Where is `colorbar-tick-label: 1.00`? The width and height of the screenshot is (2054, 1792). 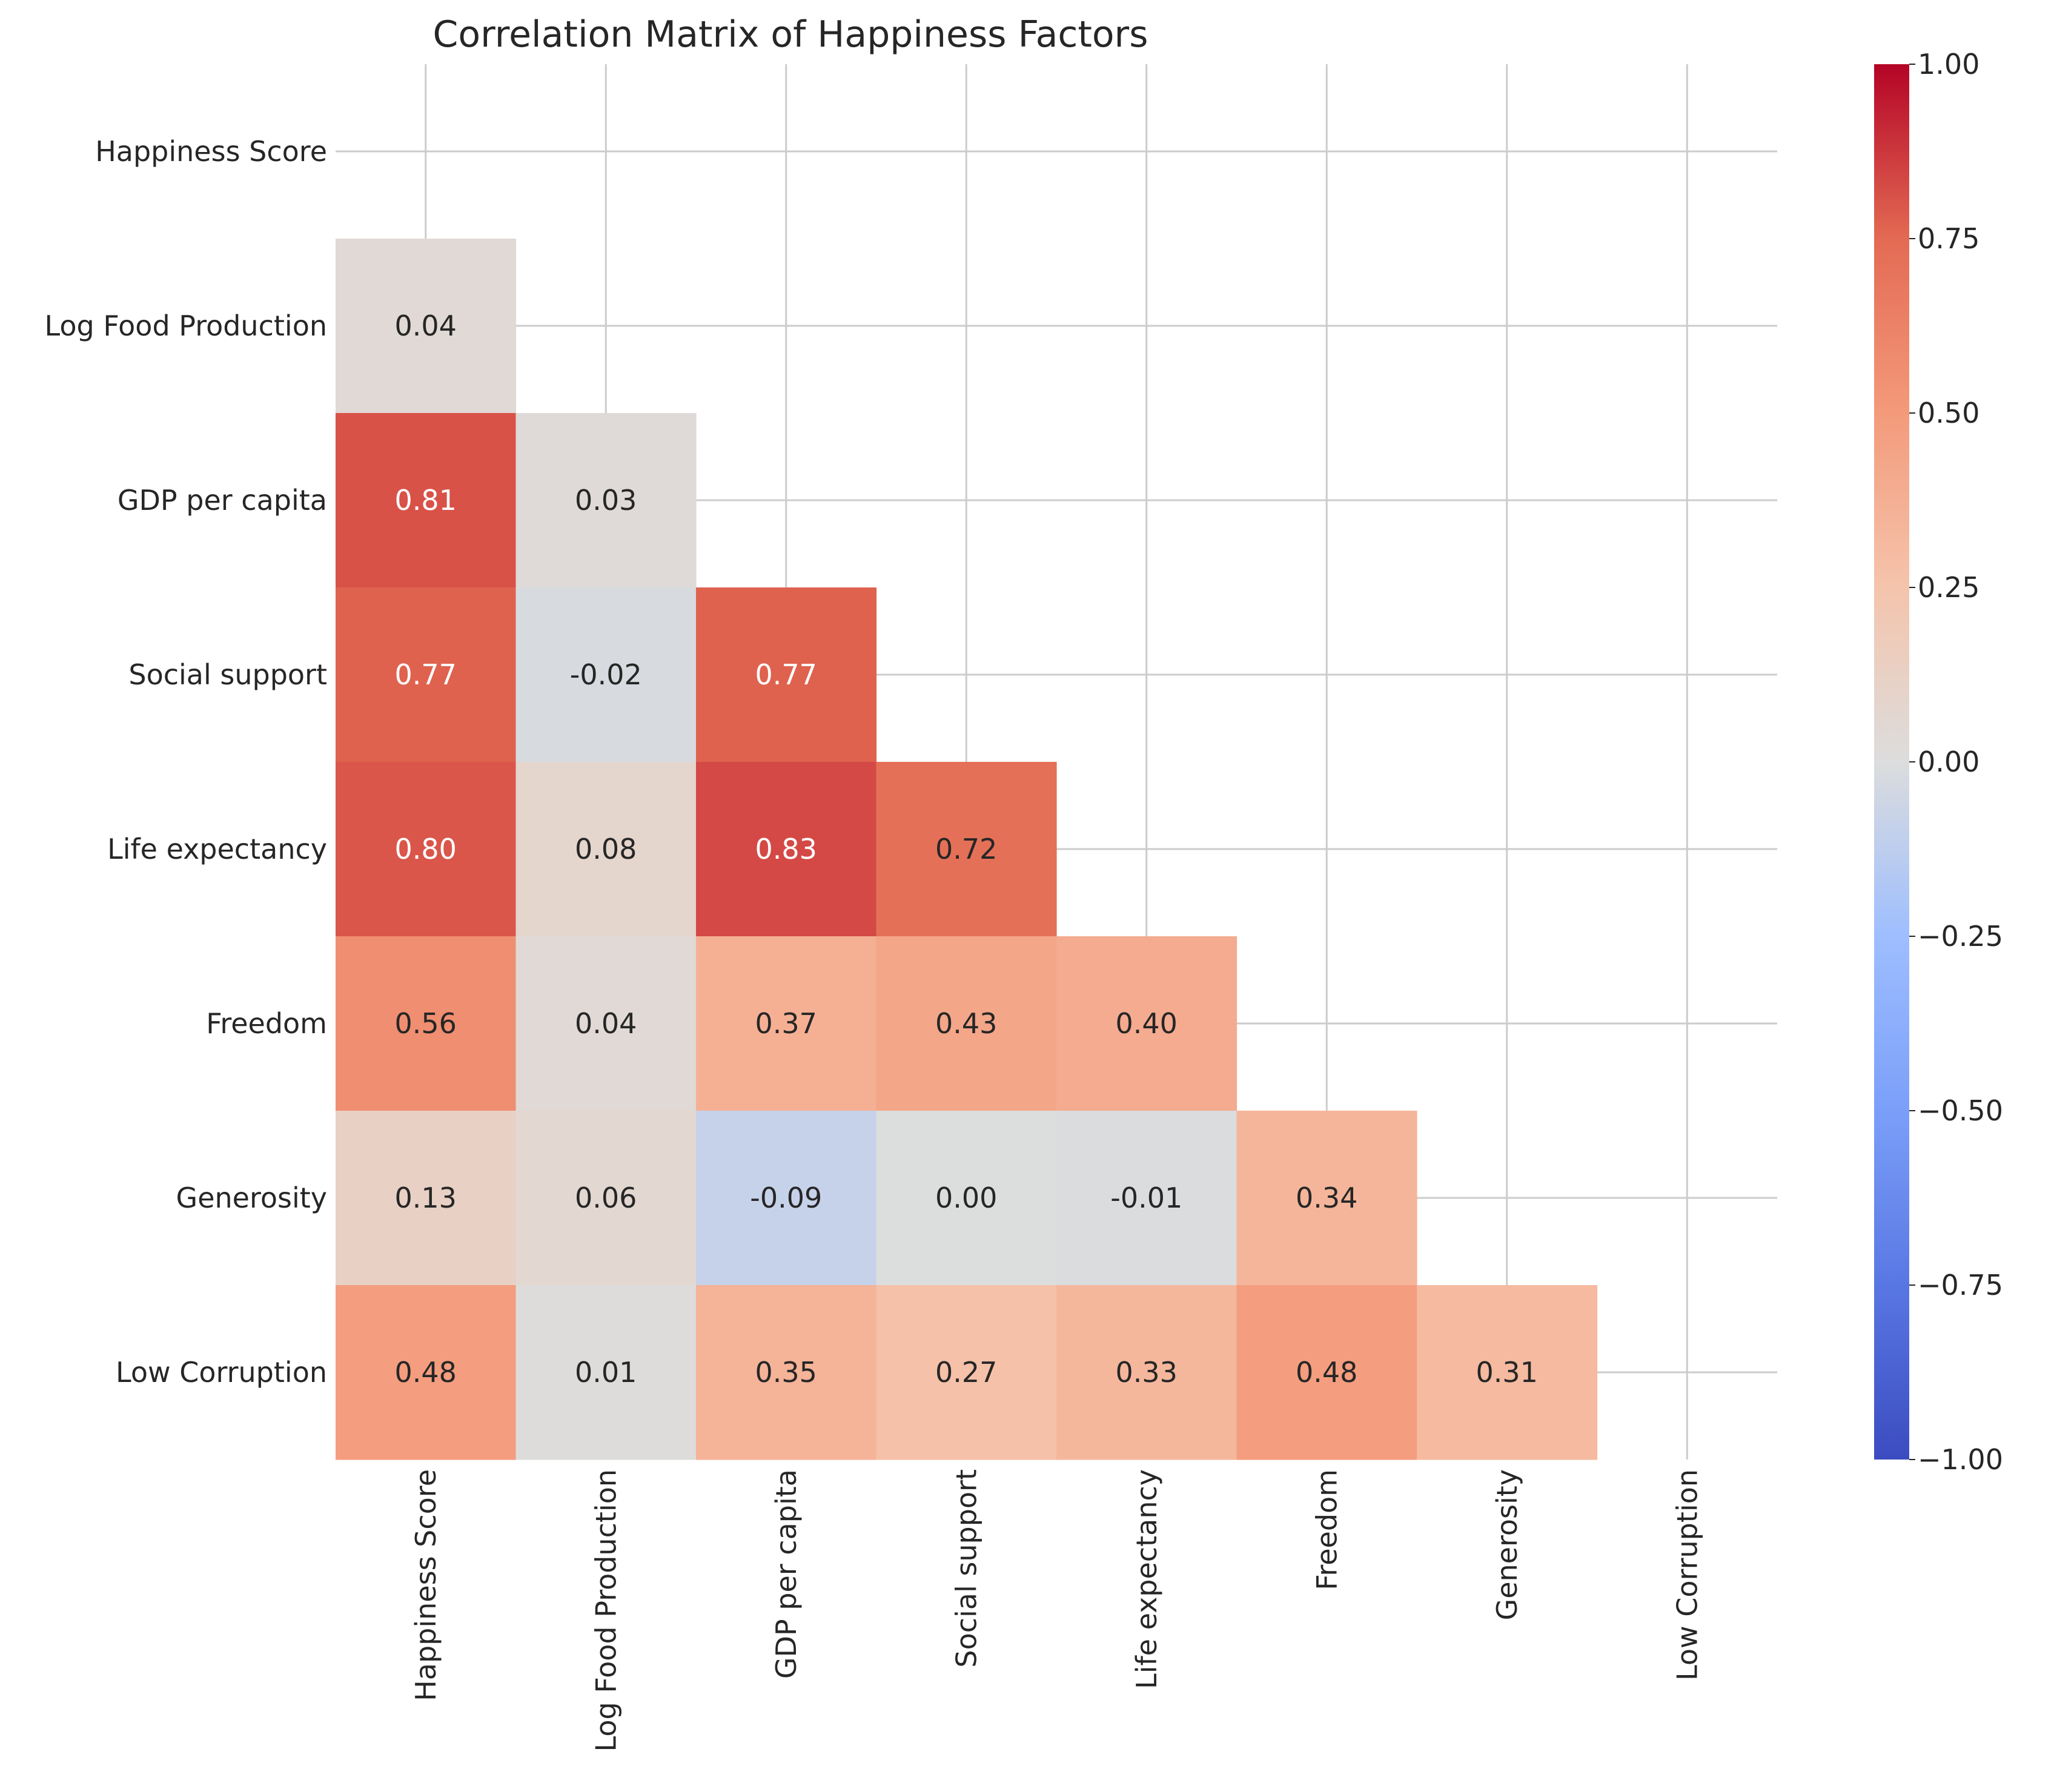 colorbar-tick-label: 1.00 is located at coordinates (1948, 64).